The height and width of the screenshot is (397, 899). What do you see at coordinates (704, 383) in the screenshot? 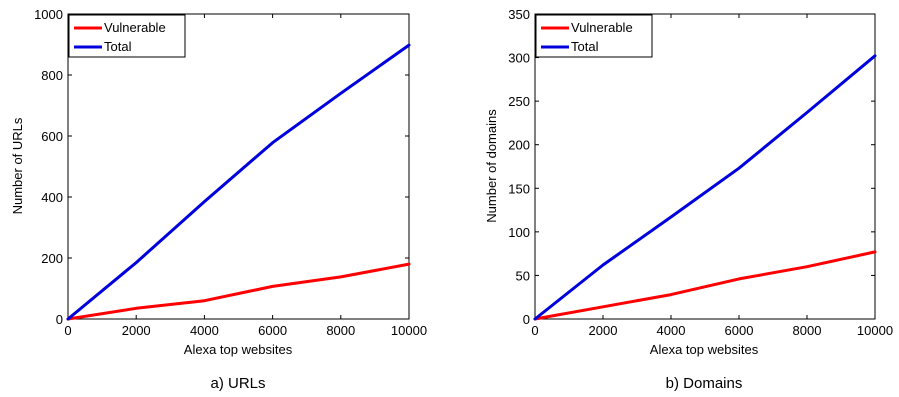
I see `caption-domains: b) Domains` at bounding box center [704, 383].